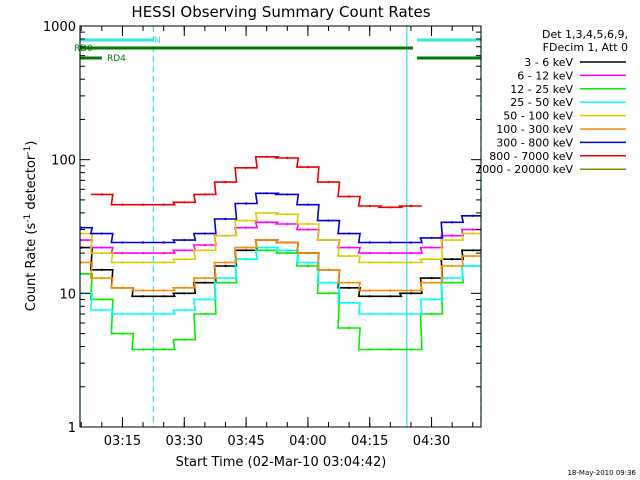 The image size is (640, 480). I want to click on x-tick-label: 03:15, so click(122, 441).